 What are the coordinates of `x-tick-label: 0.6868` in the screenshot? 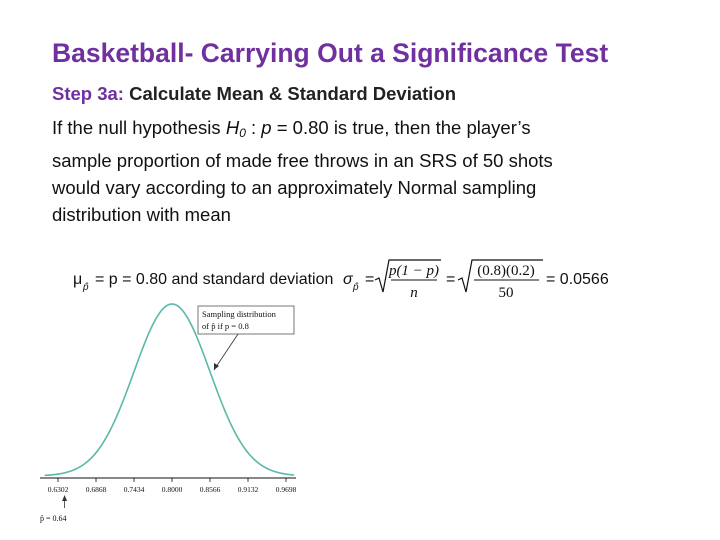 It's located at (96, 489).